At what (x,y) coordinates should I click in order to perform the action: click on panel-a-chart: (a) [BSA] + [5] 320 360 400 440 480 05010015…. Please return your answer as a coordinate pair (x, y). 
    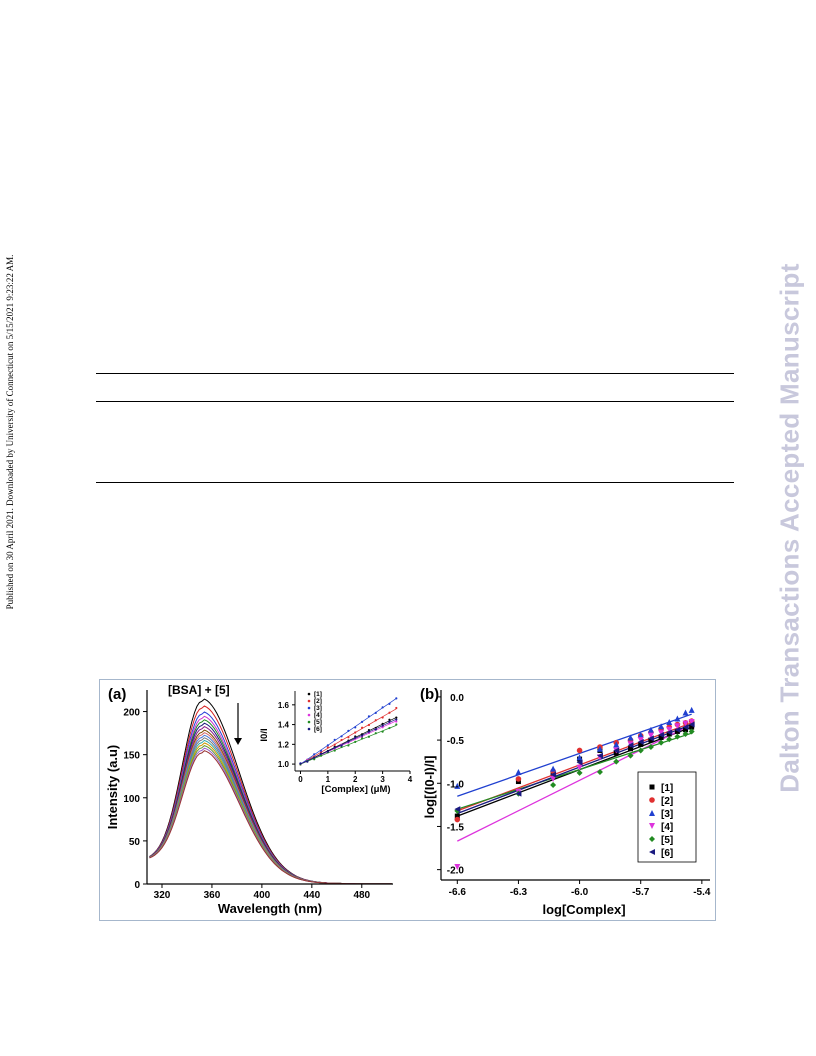
    Looking at the image, I should click on (249, 799).